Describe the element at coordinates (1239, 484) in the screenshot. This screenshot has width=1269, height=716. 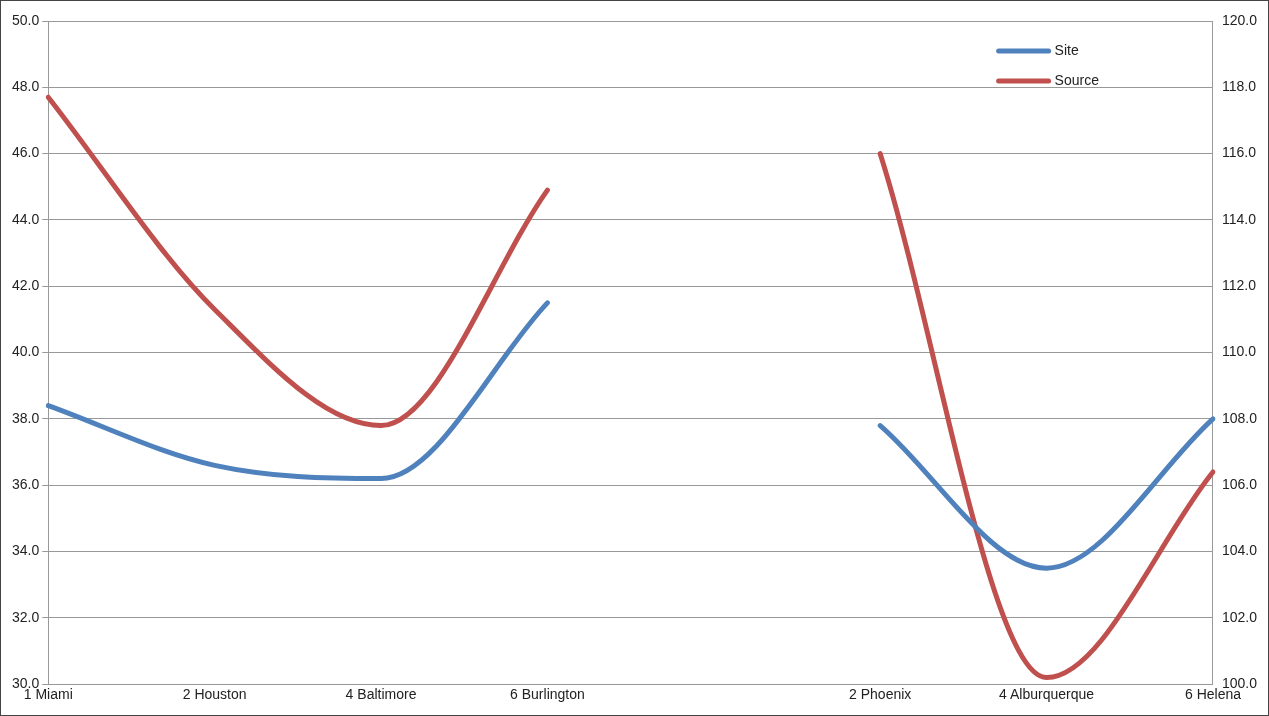
I see `y2-tick-label: 106.0` at that location.